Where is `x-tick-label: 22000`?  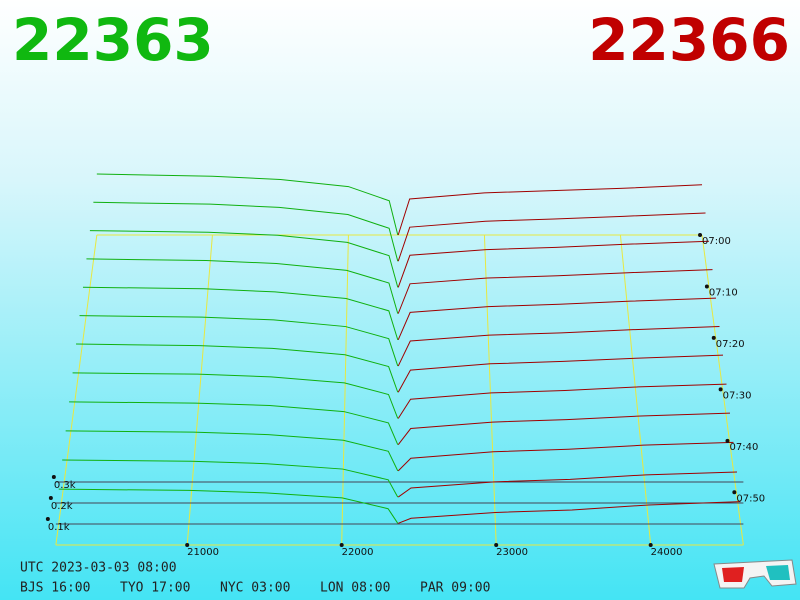 x-tick-label: 22000 is located at coordinates (358, 552).